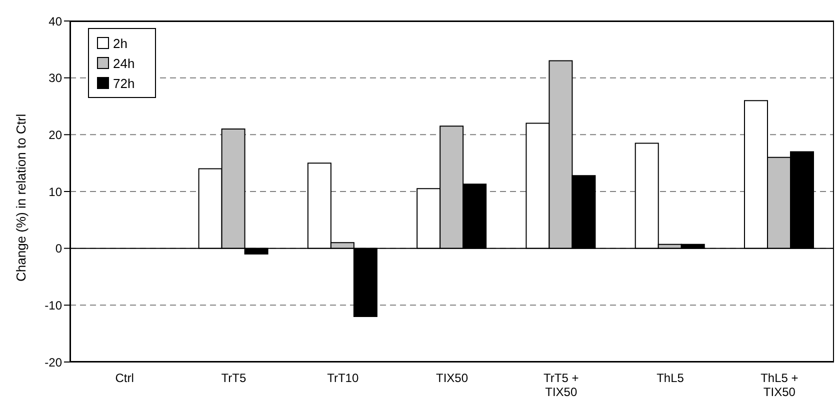 The image size is (838, 406). Describe the element at coordinates (124, 63) in the screenshot. I see `legend-label: 24h` at that location.